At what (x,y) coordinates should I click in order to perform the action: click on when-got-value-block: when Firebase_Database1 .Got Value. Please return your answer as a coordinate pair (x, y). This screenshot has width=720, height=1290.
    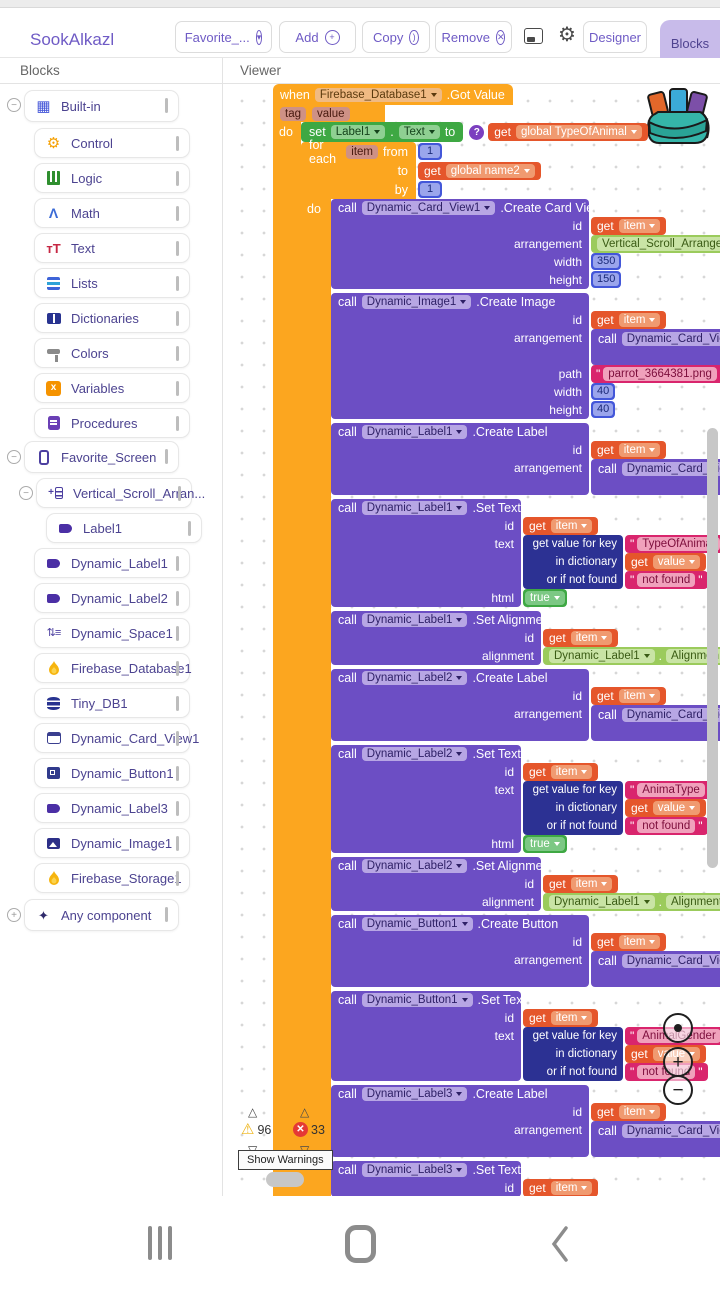
    Looking at the image, I should click on (393, 94).